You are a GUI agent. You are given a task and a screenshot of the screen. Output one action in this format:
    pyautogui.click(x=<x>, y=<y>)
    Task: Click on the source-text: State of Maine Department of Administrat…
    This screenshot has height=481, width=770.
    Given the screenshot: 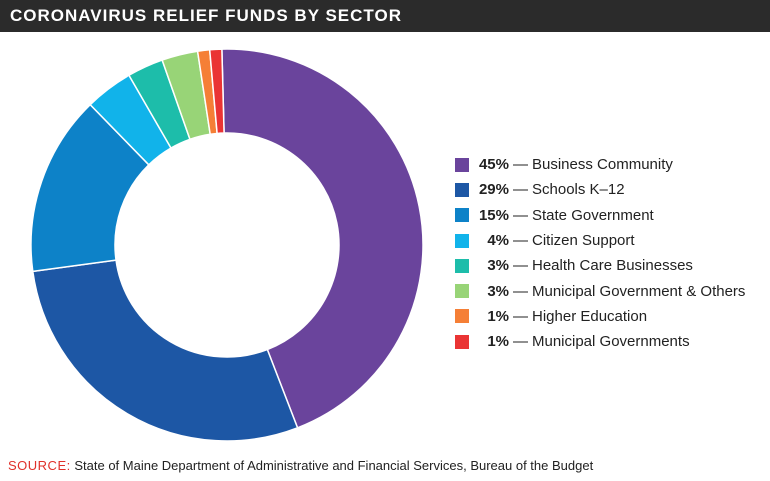 What is the action you would take?
    pyautogui.click(x=334, y=465)
    